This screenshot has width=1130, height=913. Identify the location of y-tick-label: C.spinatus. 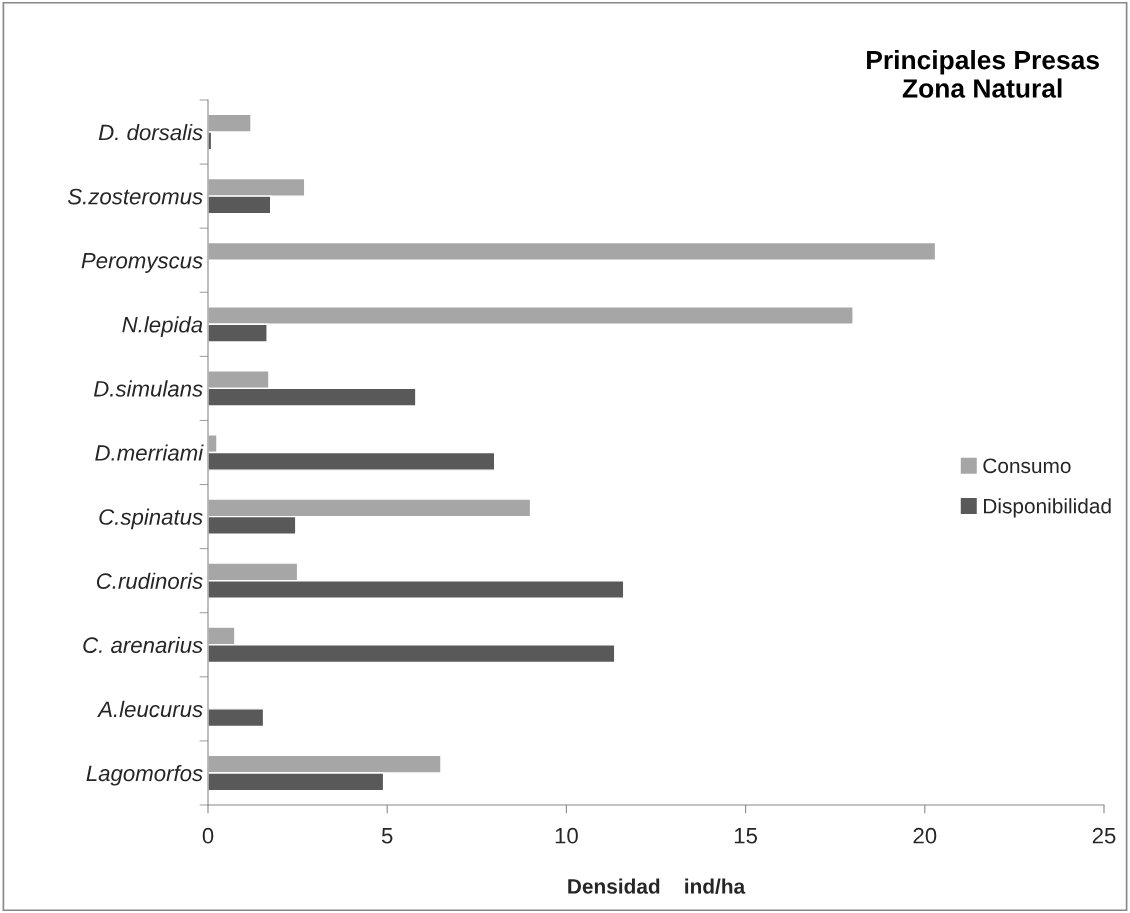
(151, 519).